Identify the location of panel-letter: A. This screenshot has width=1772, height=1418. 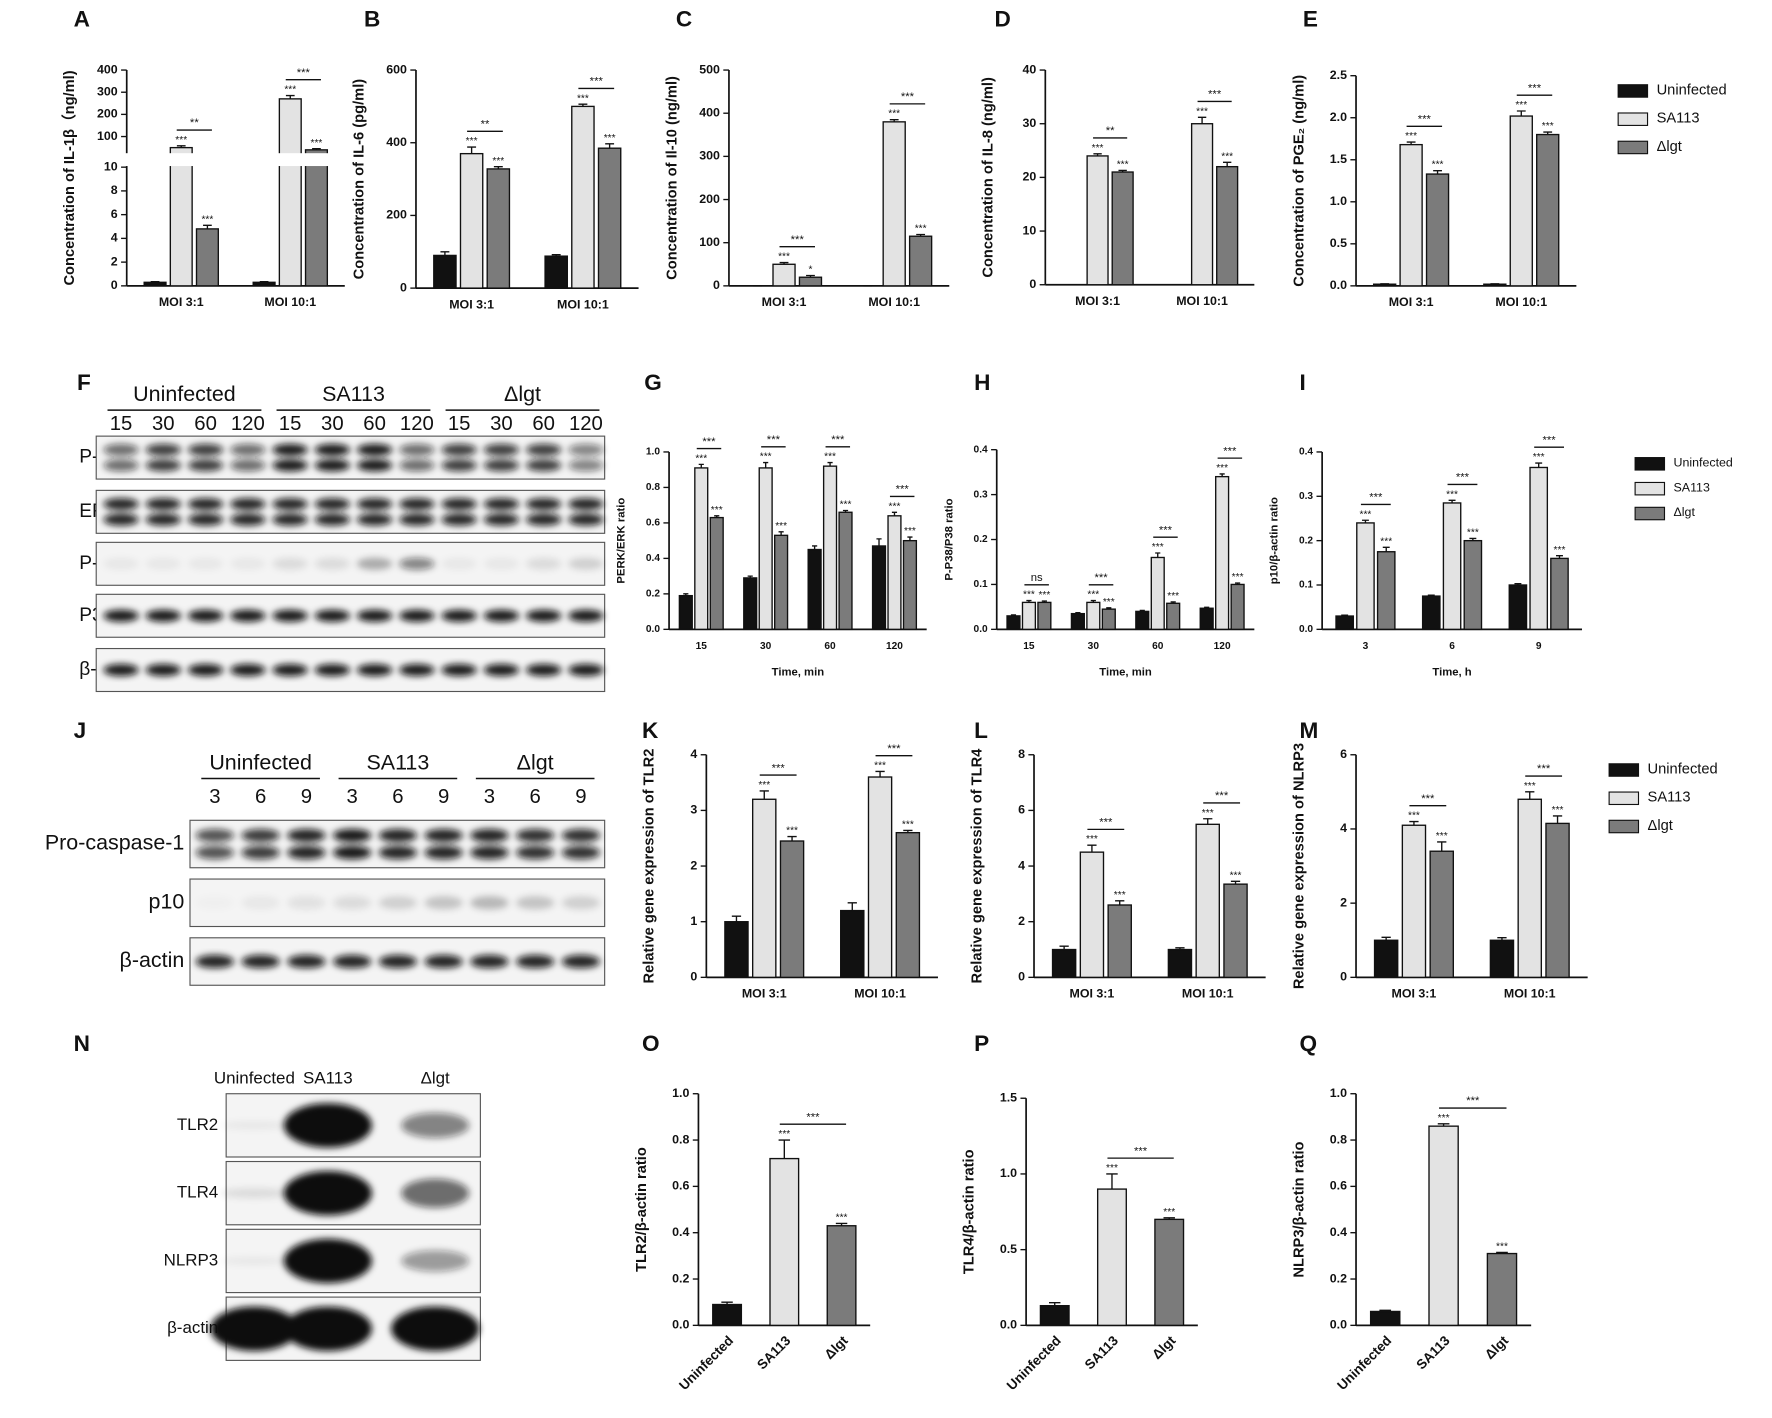
(82, 18).